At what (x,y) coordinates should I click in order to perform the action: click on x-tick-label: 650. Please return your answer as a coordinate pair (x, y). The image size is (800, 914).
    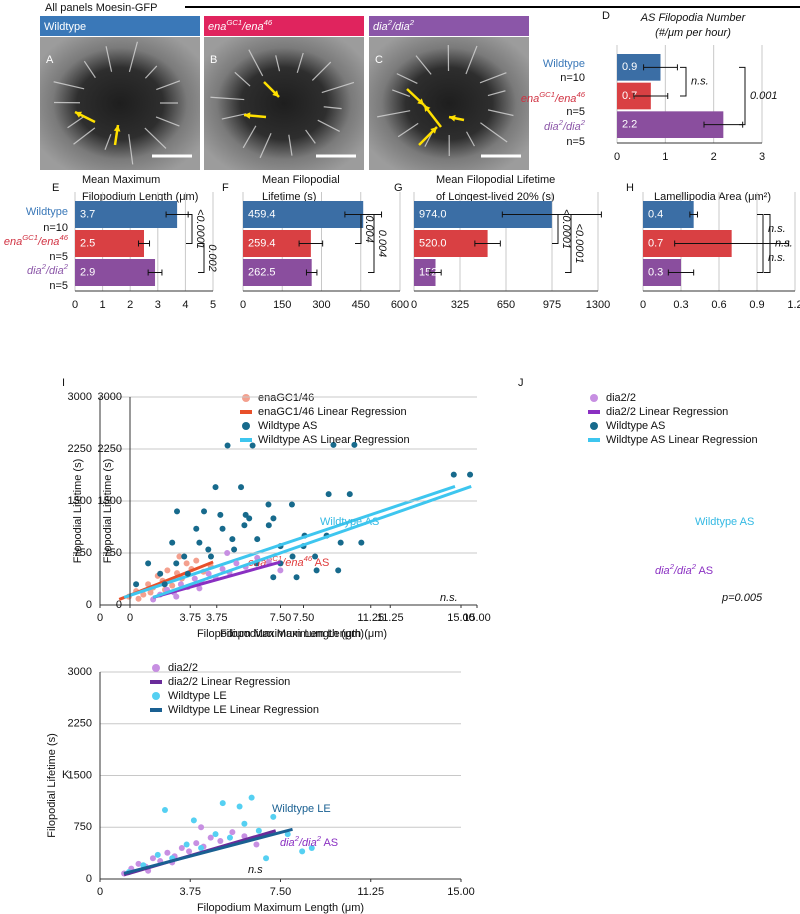
    Looking at the image, I should click on (506, 305).